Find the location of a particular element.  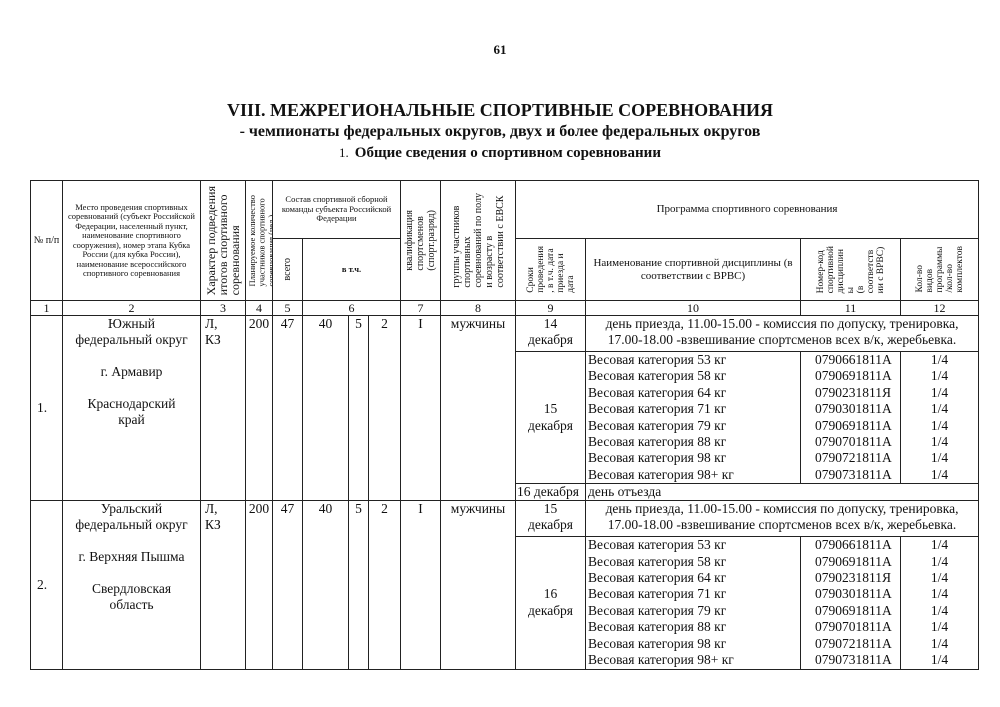

section-number: 1. is located at coordinates (344, 152).